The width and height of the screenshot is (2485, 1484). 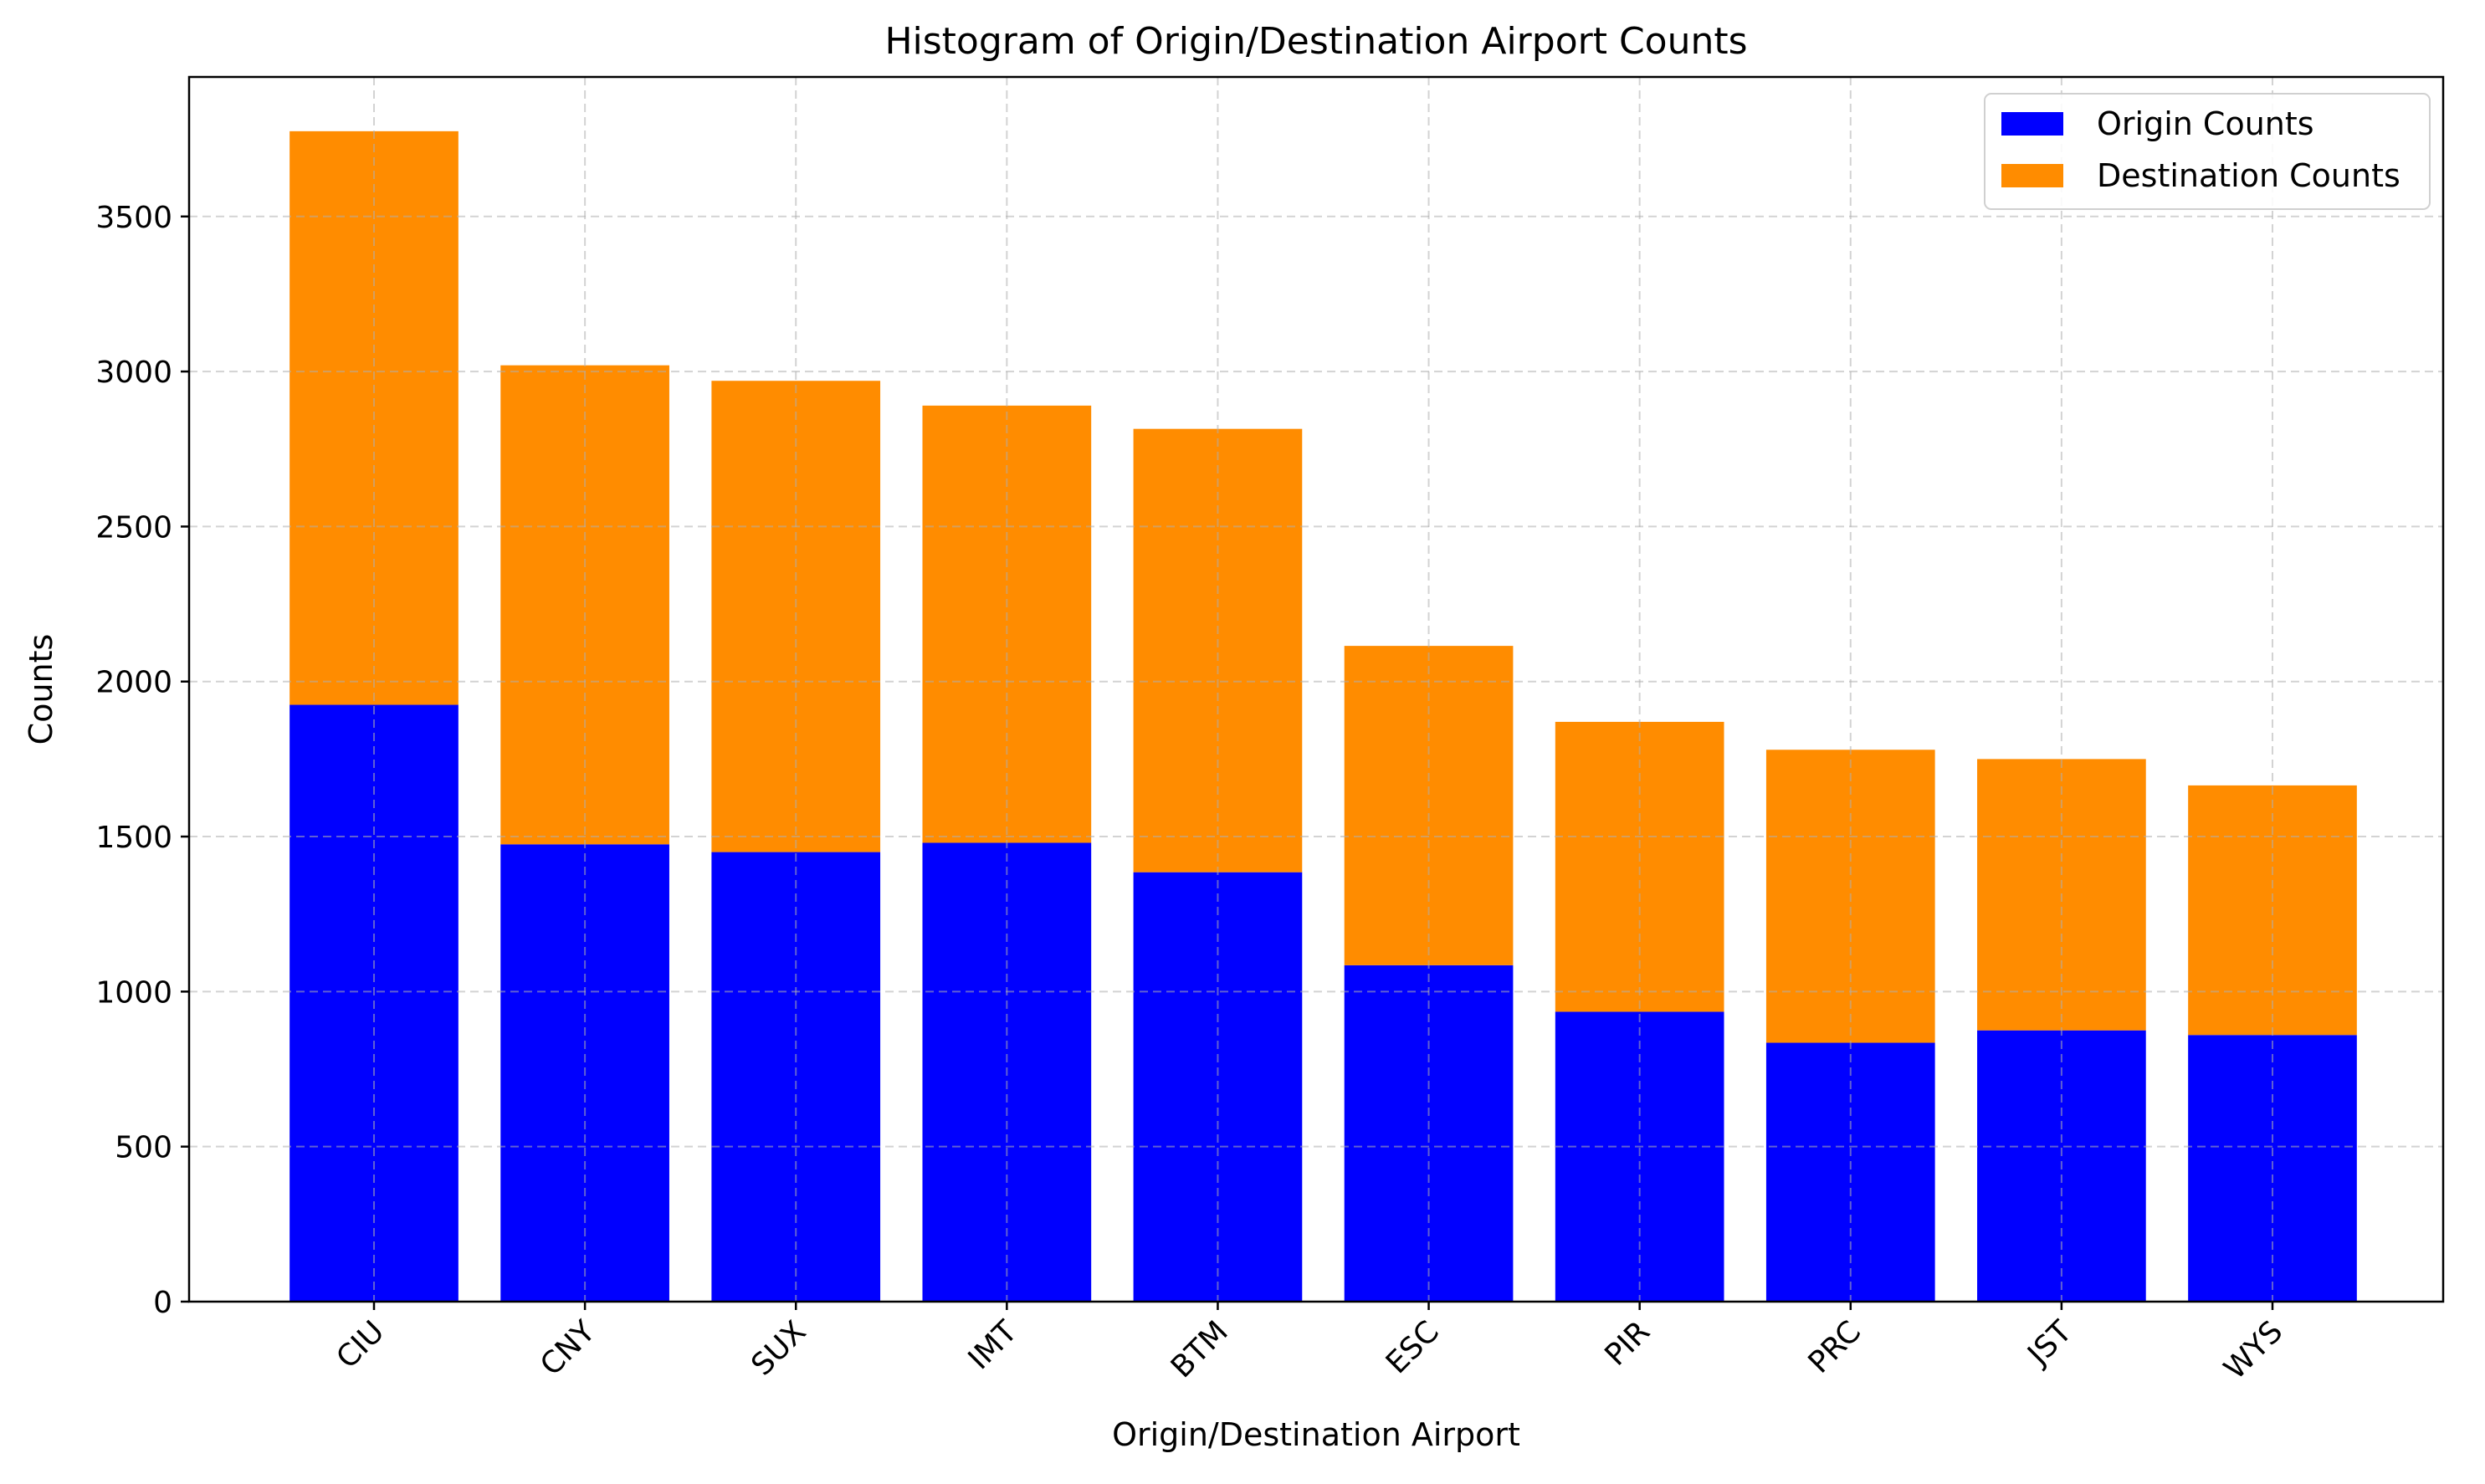 What do you see at coordinates (144, 1148) in the screenshot?
I see `y-tick-label: 500` at bounding box center [144, 1148].